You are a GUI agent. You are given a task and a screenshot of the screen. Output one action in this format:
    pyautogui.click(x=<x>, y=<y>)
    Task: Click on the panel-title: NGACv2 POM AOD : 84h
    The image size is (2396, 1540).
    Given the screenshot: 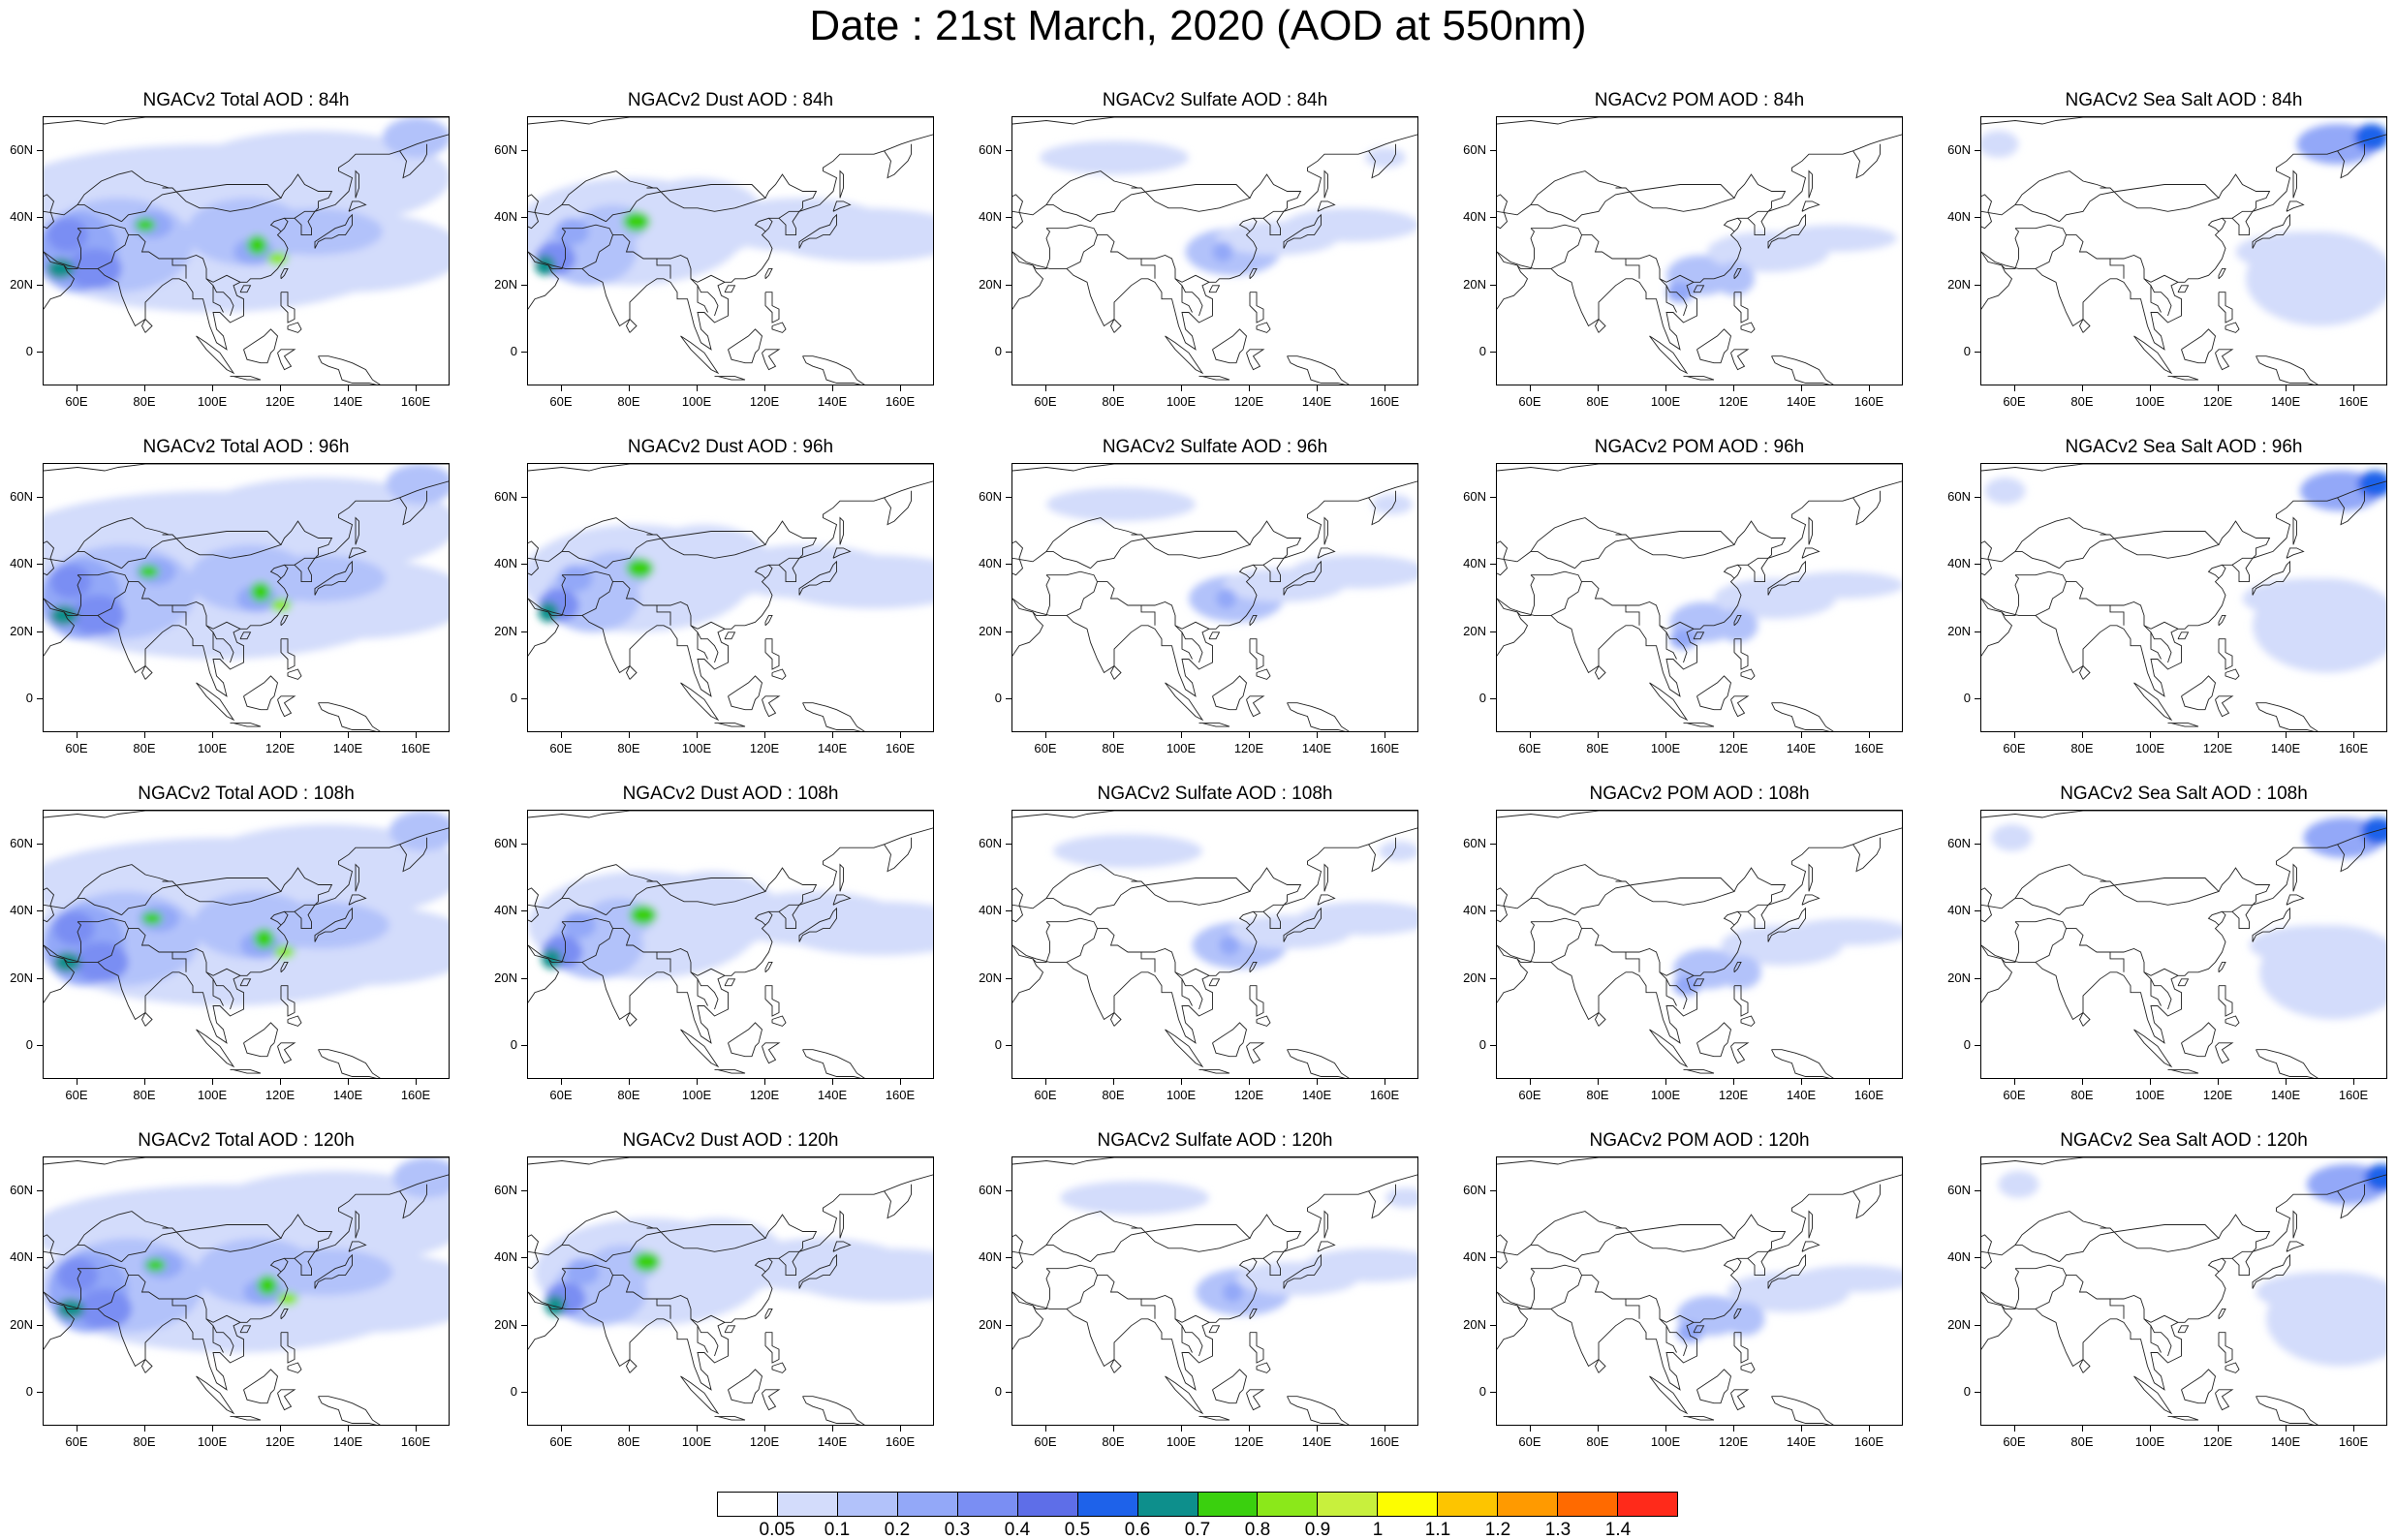 What is the action you would take?
    pyautogui.click(x=1699, y=100)
    